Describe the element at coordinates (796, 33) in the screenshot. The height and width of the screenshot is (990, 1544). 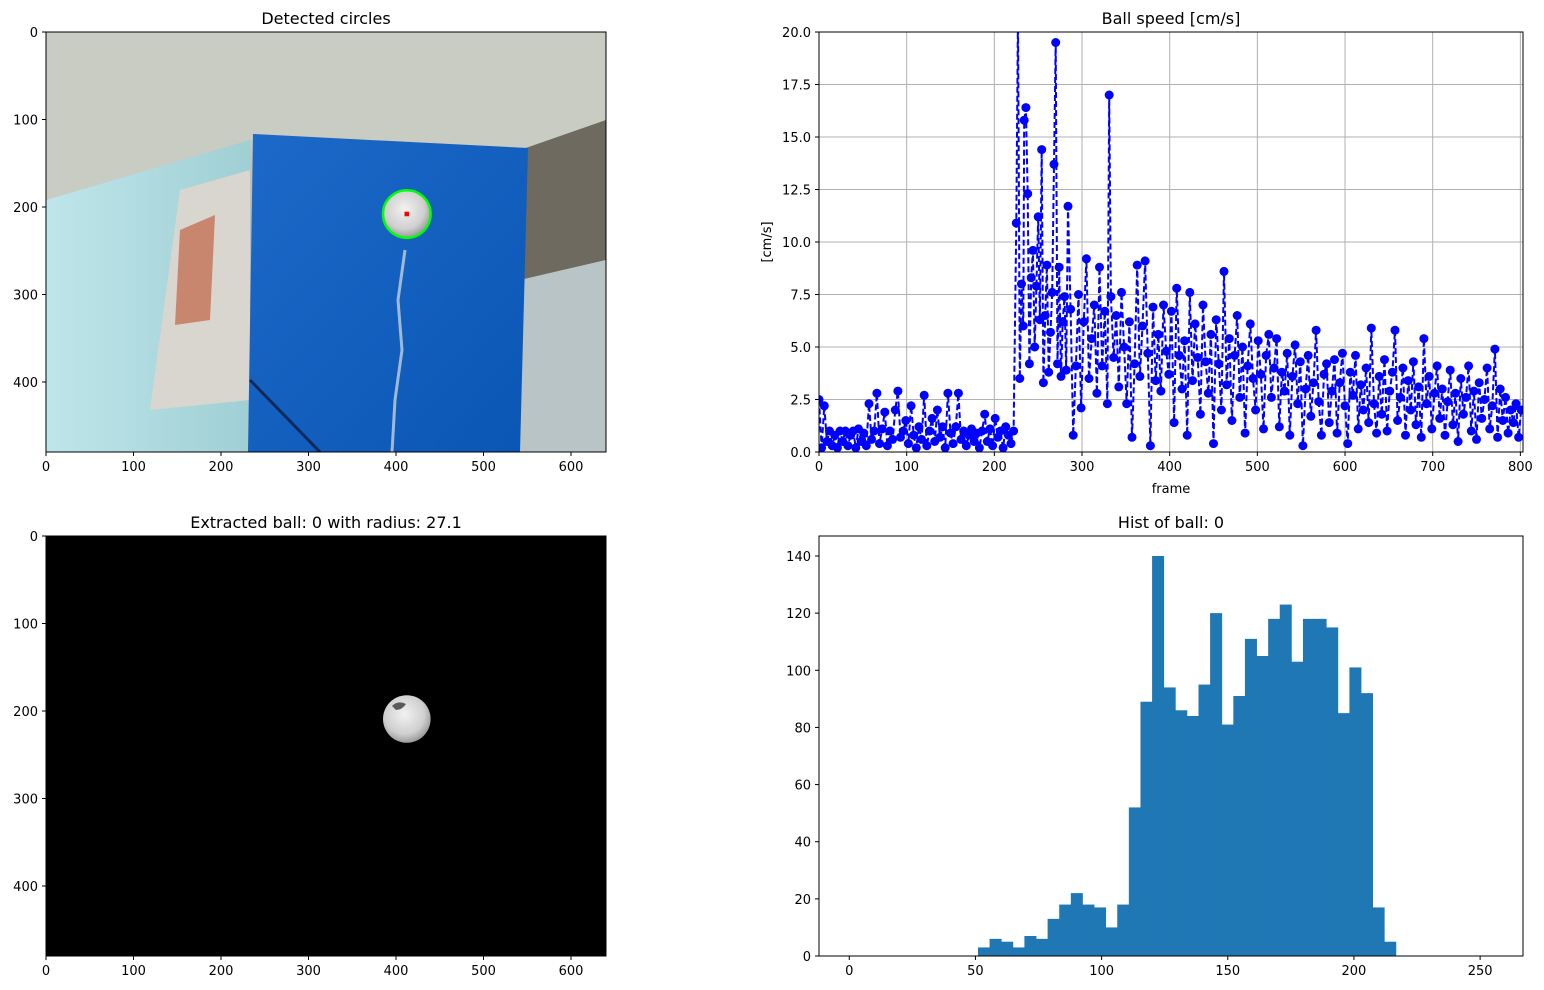
I see `y-tick-label: 20.0` at that location.